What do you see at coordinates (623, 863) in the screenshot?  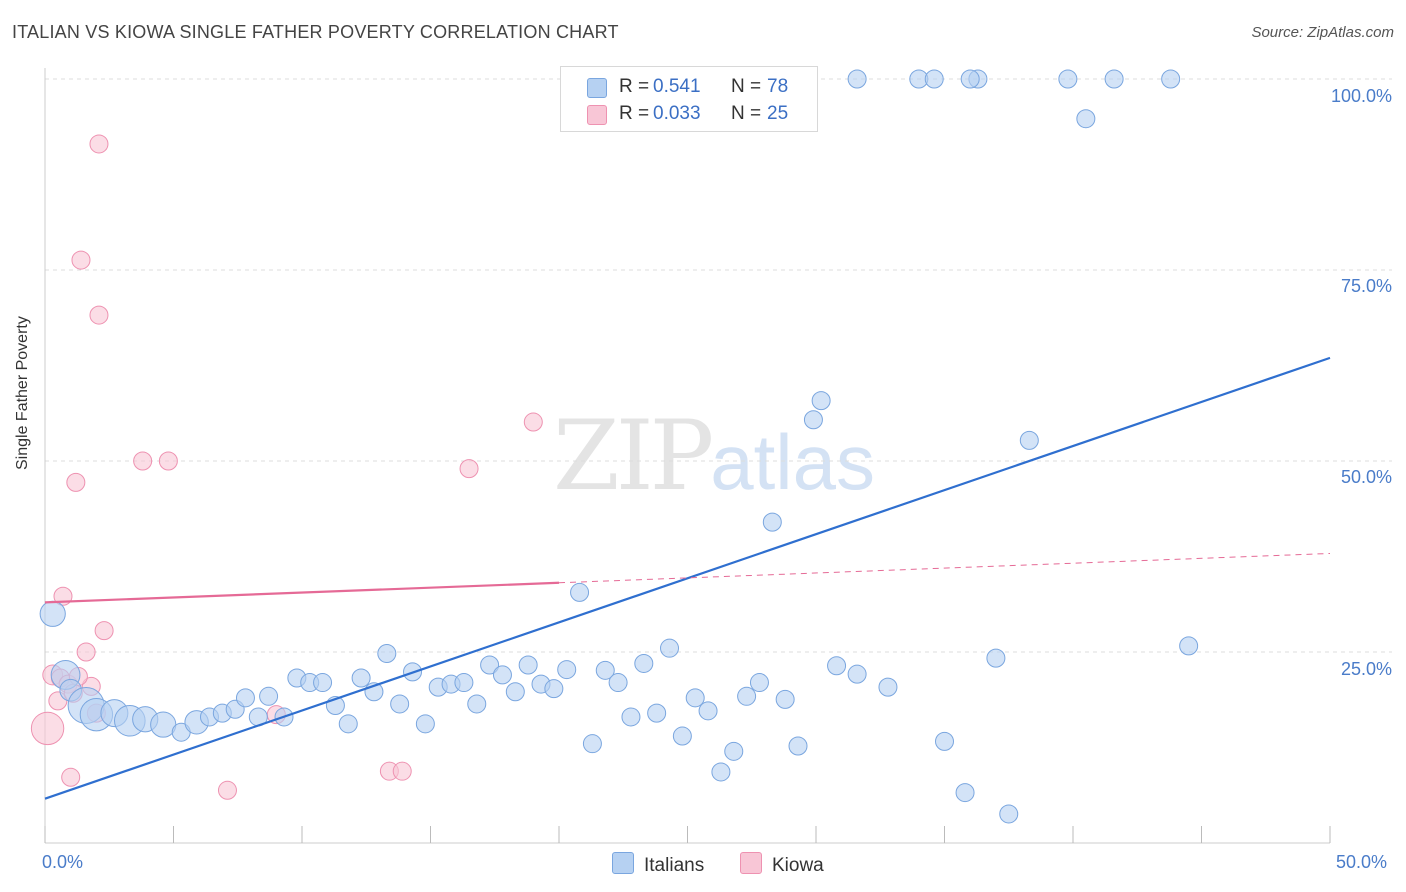 I see `italians-legend-swatch` at bounding box center [623, 863].